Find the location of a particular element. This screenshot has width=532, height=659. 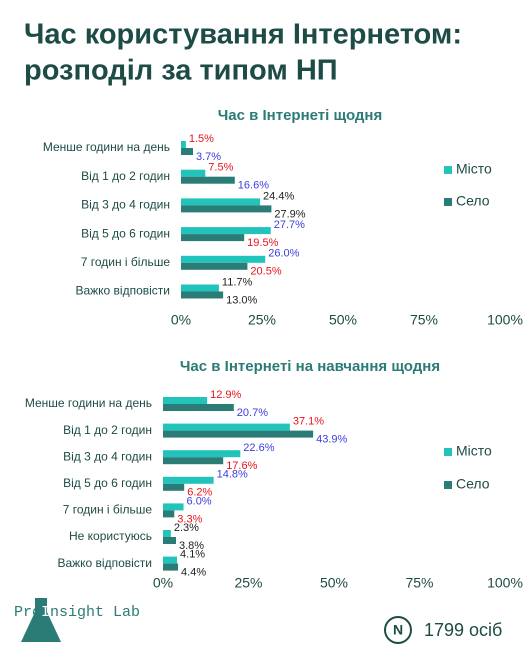

category-label: Не користуюсь is located at coordinates (110, 536).